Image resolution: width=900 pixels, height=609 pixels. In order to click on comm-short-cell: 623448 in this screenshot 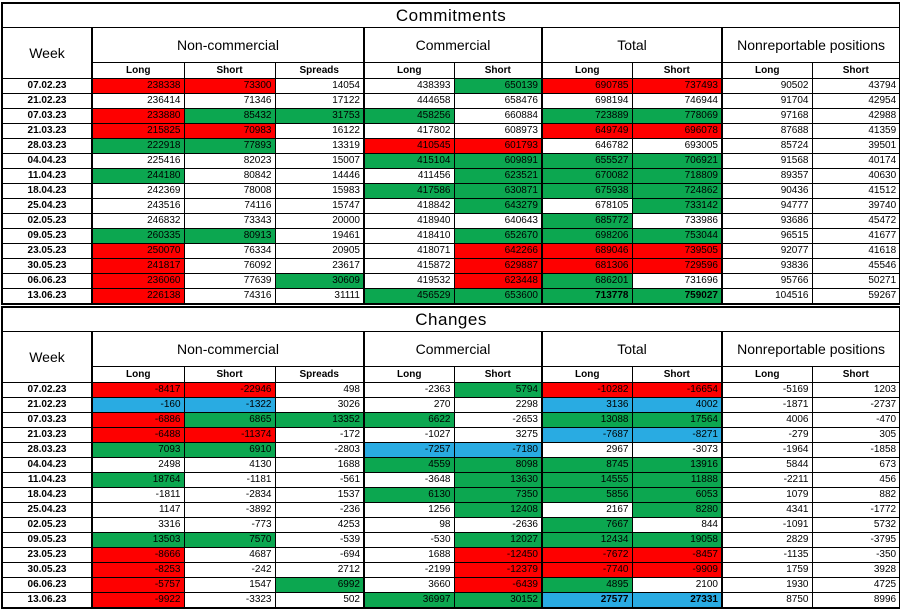, I will do `click(498, 281)`.